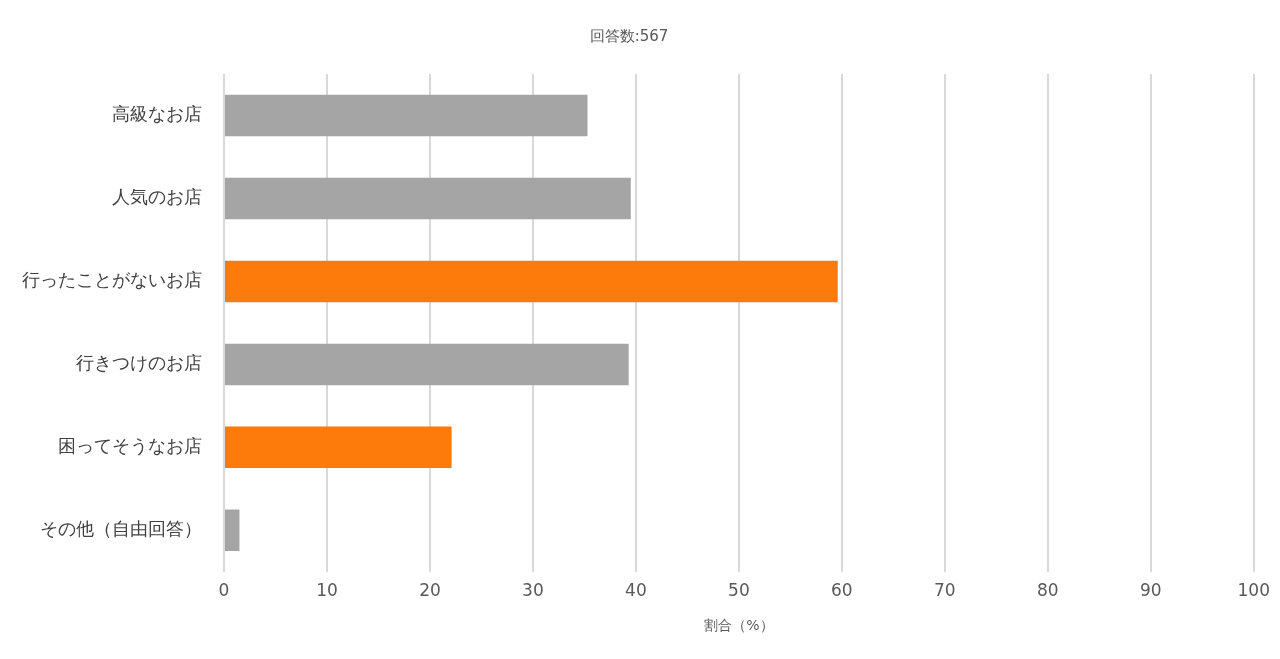 The image size is (1280, 659). What do you see at coordinates (1253, 590) in the screenshot?
I see `x-tick-label: 100` at bounding box center [1253, 590].